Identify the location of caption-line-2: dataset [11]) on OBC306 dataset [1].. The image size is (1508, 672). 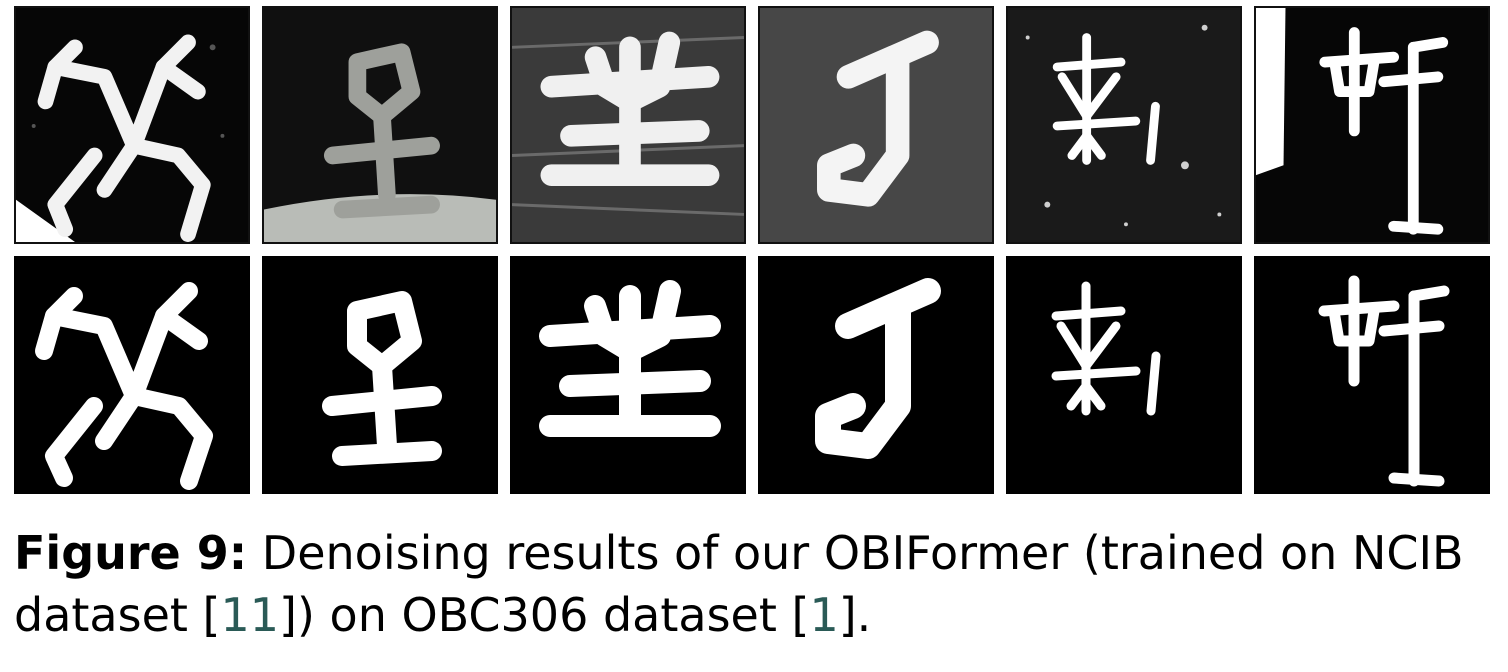
(756, 615).